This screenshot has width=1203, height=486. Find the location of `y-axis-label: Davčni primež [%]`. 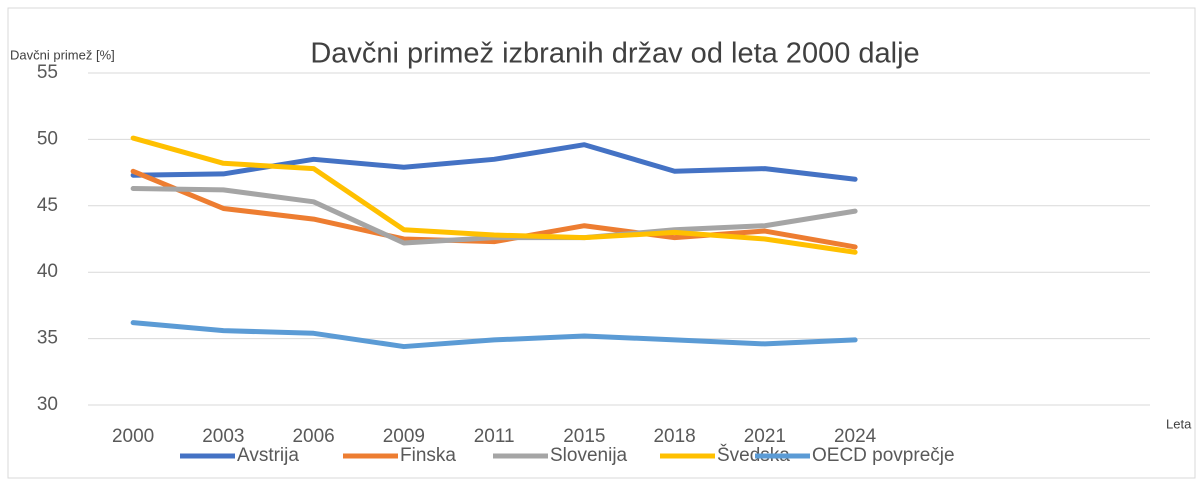

y-axis-label: Davčni primež [%] is located at coordinates (62, 54).